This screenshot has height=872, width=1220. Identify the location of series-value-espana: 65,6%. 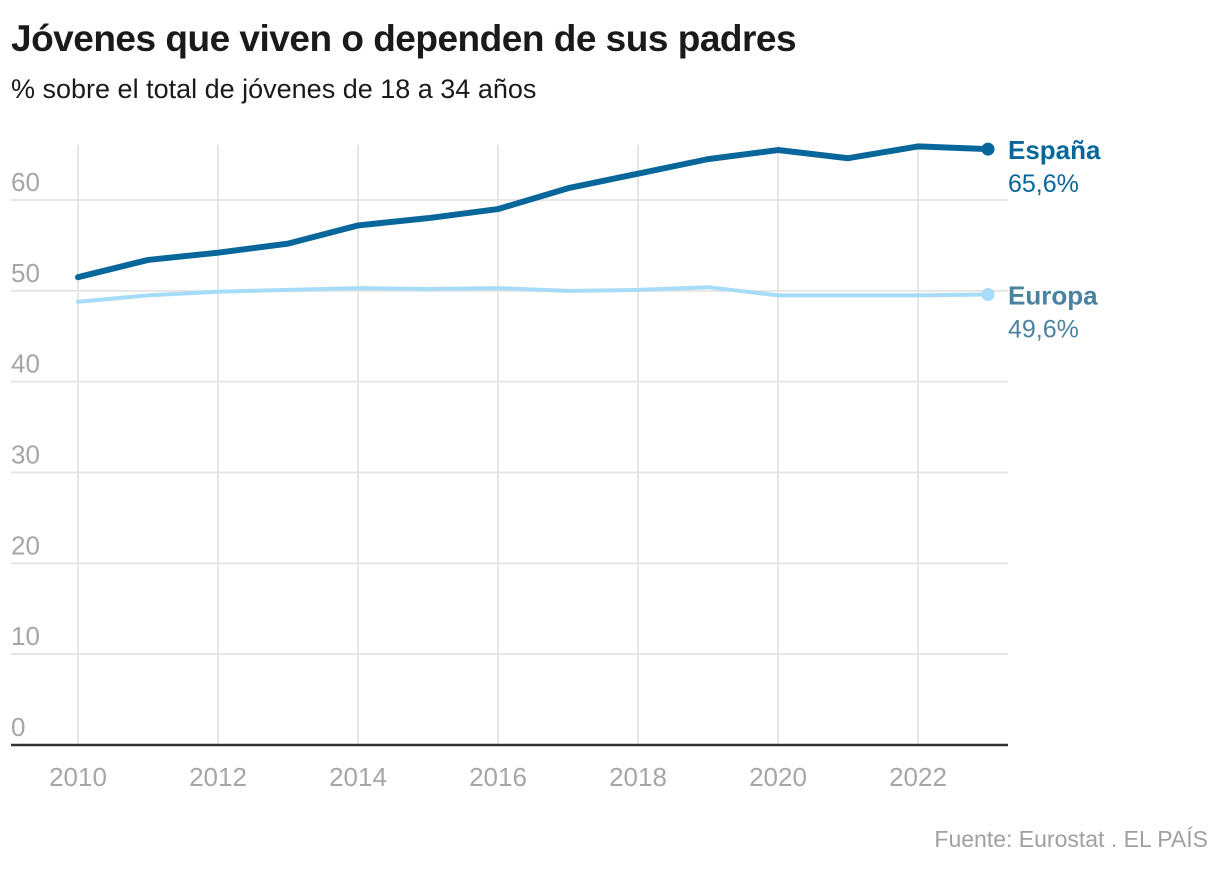
(1043, 184).